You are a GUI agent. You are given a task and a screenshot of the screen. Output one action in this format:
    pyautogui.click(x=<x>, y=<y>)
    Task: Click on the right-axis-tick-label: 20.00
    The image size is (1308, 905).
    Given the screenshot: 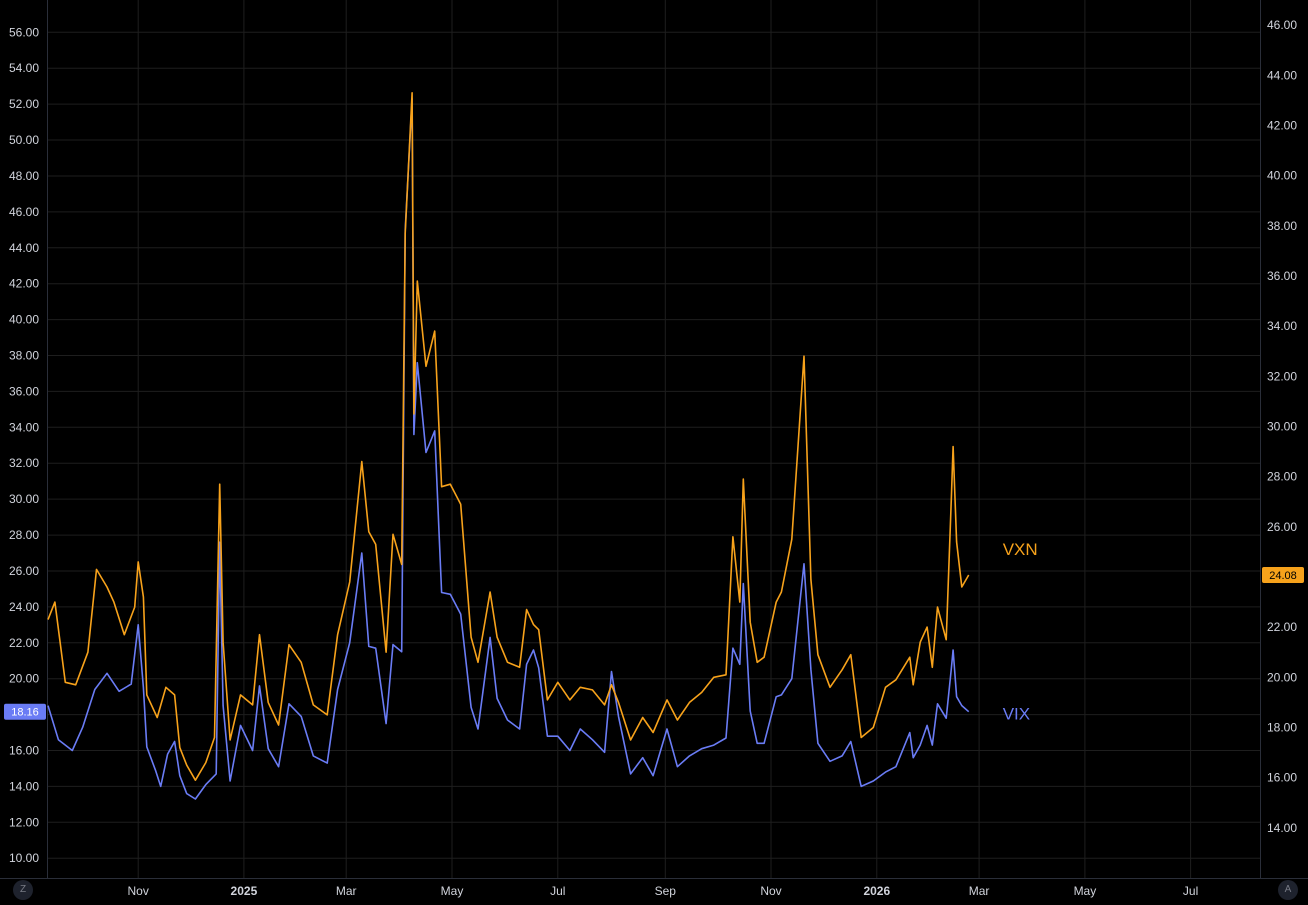 What is the action you would take?
    pyautogui.click(x=1282, y=677)
    